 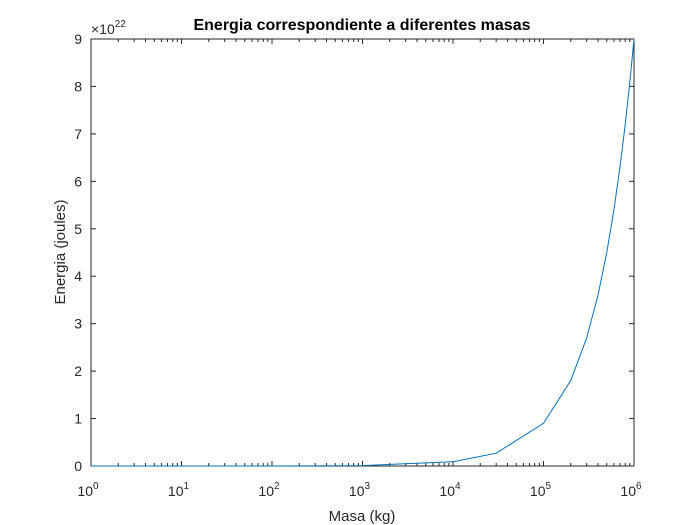 I want to click on x-tick-exponent: 2, so click(x=277, y=486).